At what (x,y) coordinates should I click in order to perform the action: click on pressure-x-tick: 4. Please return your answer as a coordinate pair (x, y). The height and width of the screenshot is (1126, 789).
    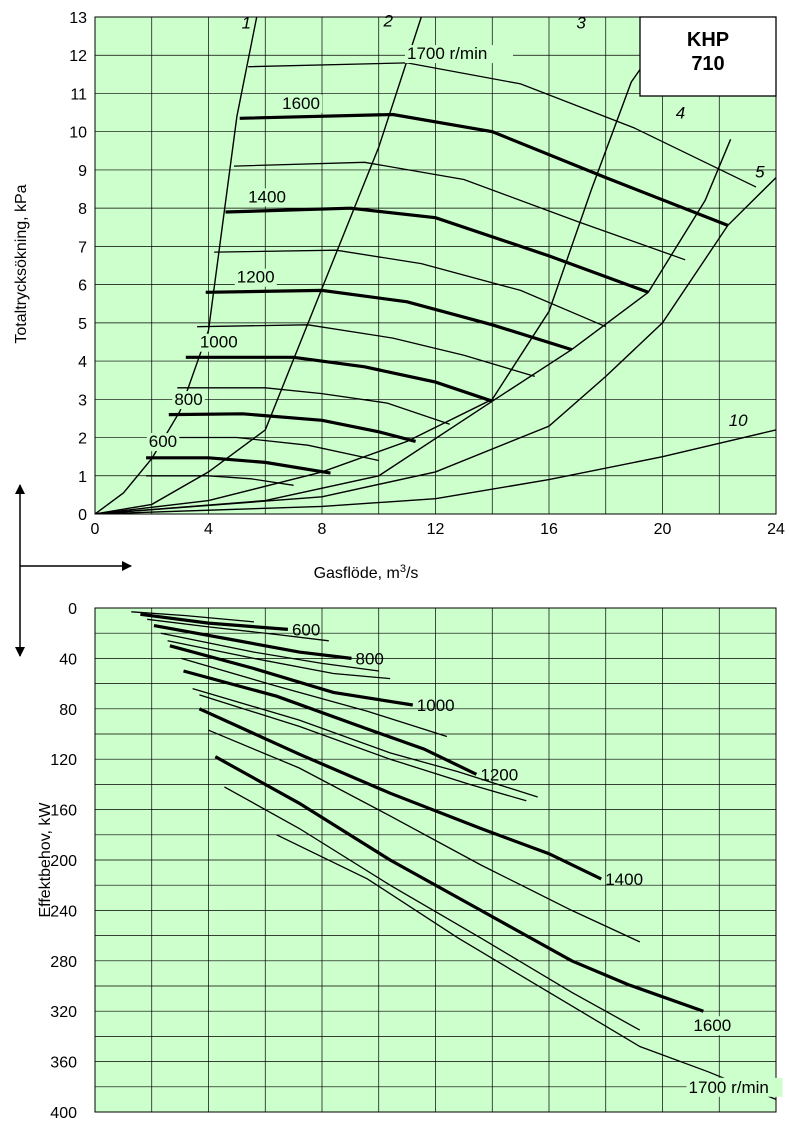
    Looking at the image, I should click on (208, 529).